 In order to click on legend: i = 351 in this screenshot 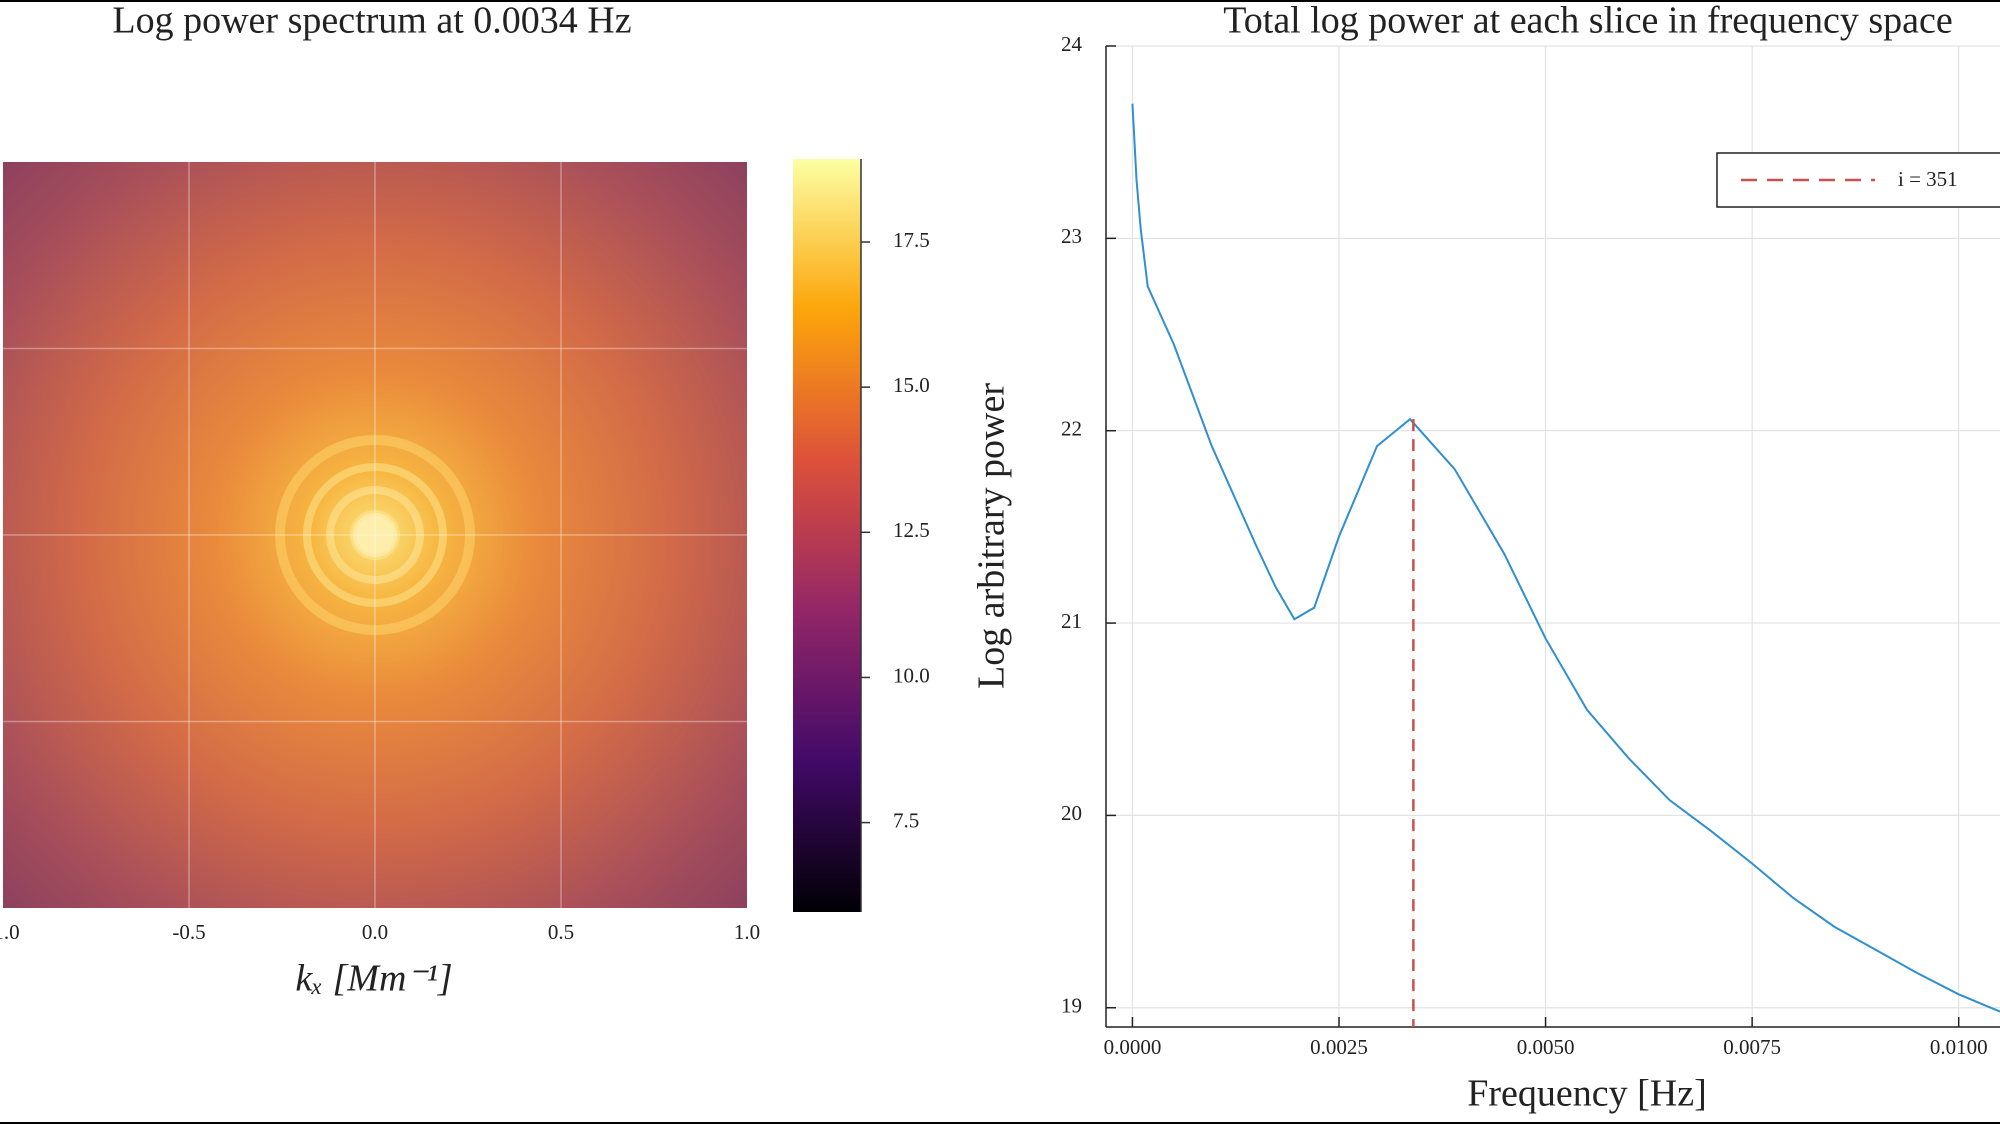, I will do `click(1858, 180)`.